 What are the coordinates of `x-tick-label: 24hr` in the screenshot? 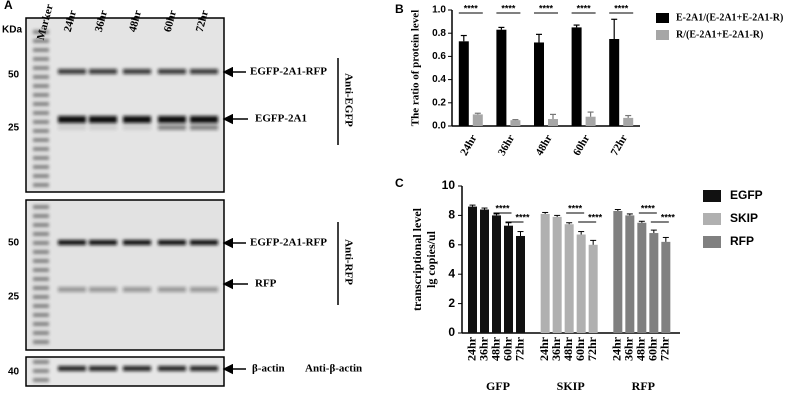 It's located at (617, 348).